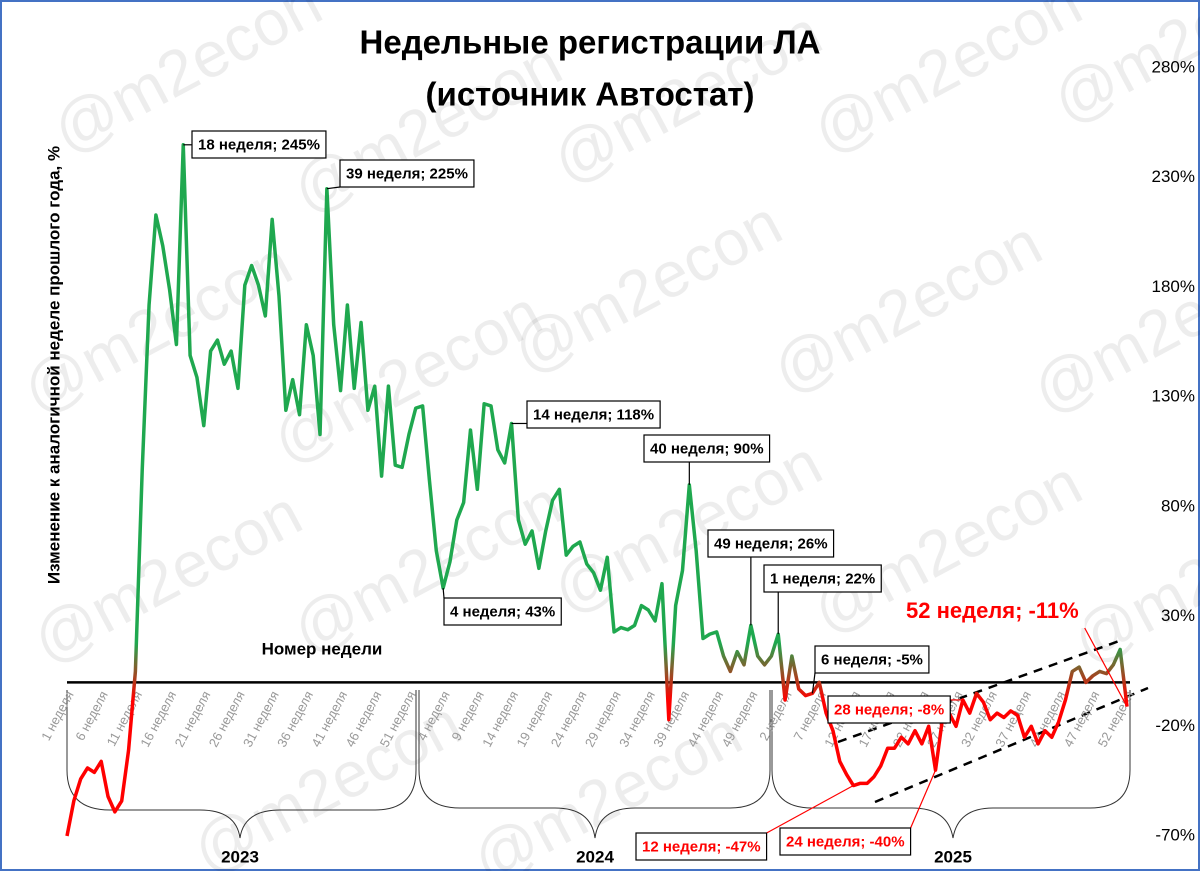  What do you see at coordinates (1173, 66) in the screenshot?
I see `y-tick-label: 280%` at bounding box center [1173, 66].